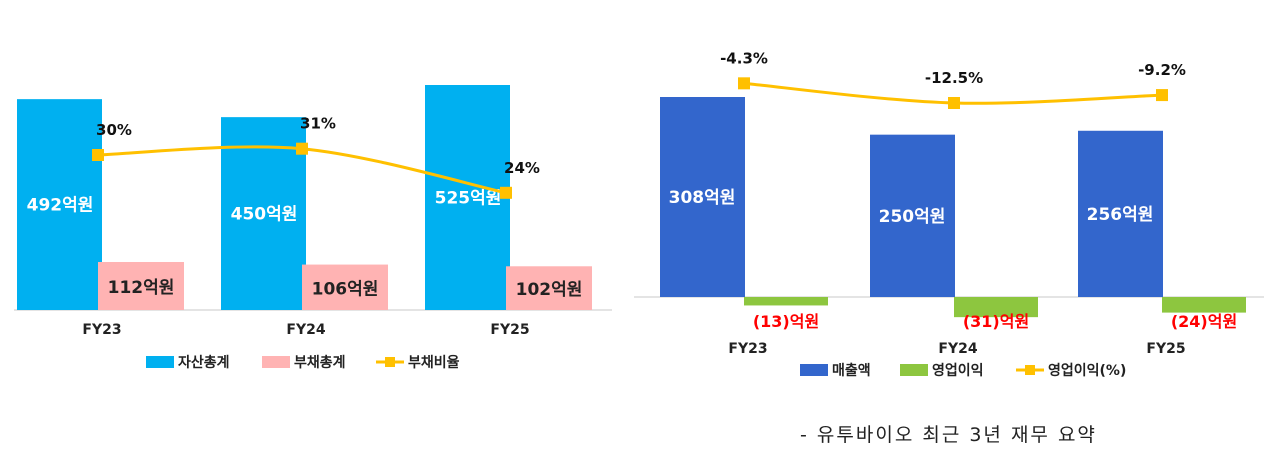  I want to click on line-label-operating-margin: -9.2%, so click(1162, 70).